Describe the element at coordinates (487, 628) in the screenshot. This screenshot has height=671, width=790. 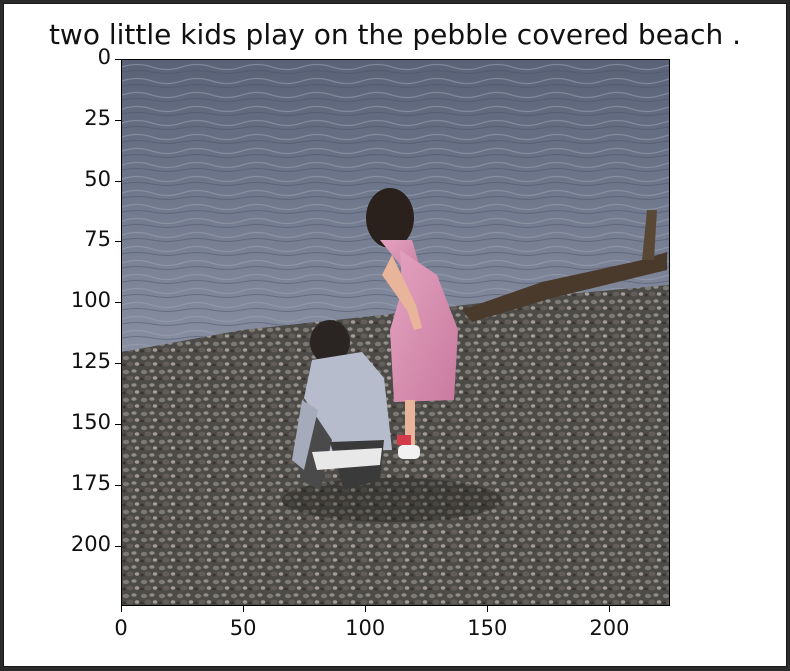
I see `x-tick-label: 150` at that location.